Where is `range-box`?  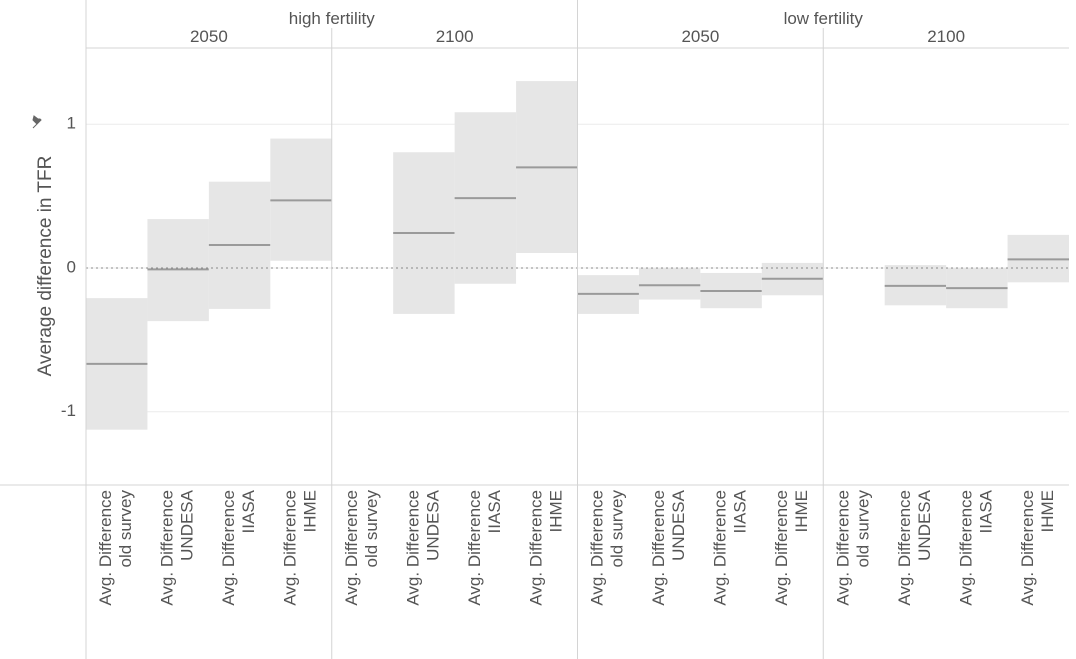
range-box is located at coordinates (669, 283).